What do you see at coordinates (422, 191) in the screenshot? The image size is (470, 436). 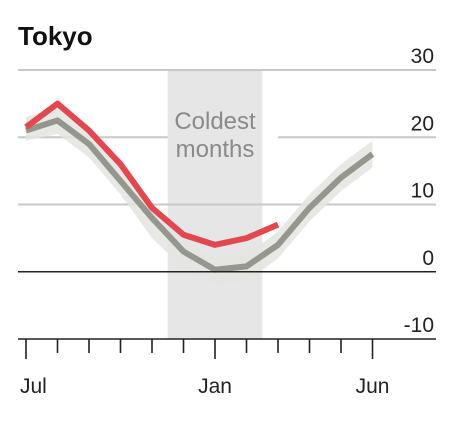 I see `y-tick-label-2: 10` at bounding box center [422, 191].